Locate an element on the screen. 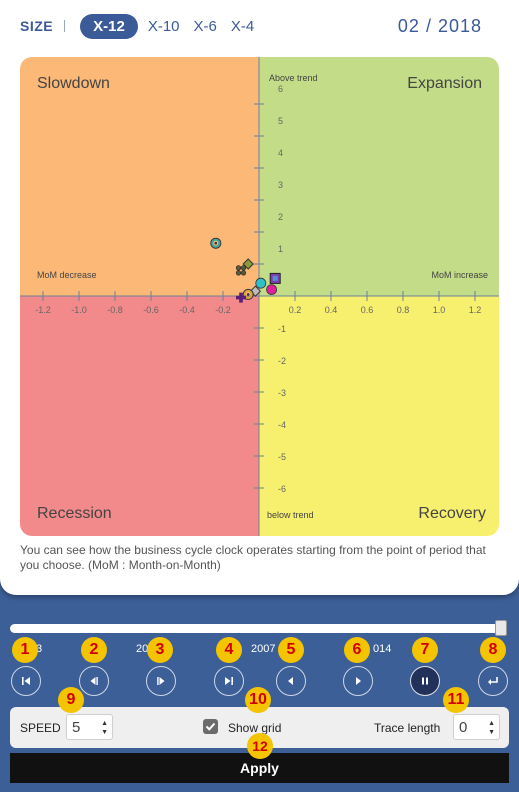 The height and width of the screenshot is (792, 519). x-tick-label: -1.2 is located at coordinates (43, 310).